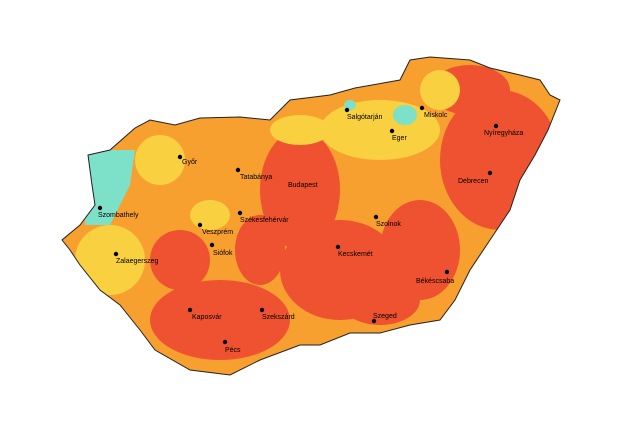 The height and width of the screenshot is (427, 640). I want to click on city-label: Nyíregyháza, so click(503, 133).